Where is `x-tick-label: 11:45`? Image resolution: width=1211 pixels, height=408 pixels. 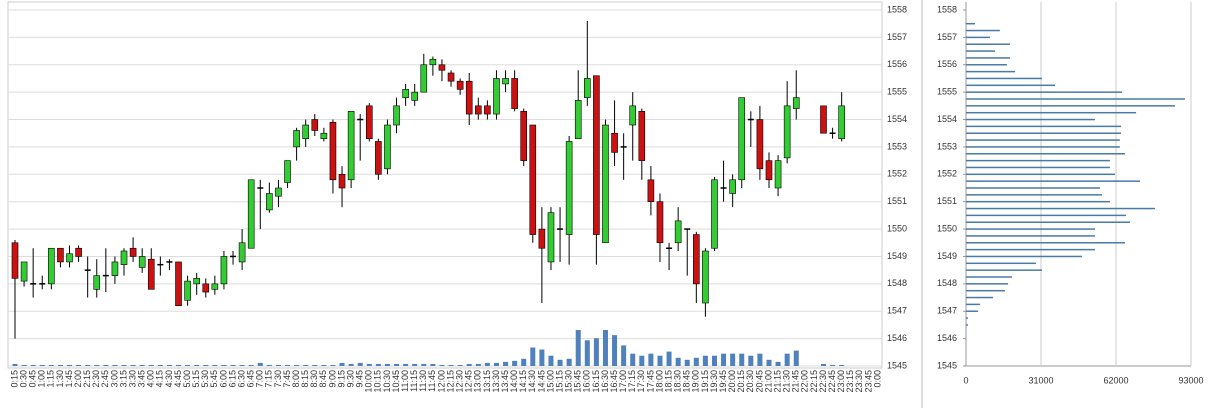 x-tick-label: 11:45 is located at coordinates (432, 381).